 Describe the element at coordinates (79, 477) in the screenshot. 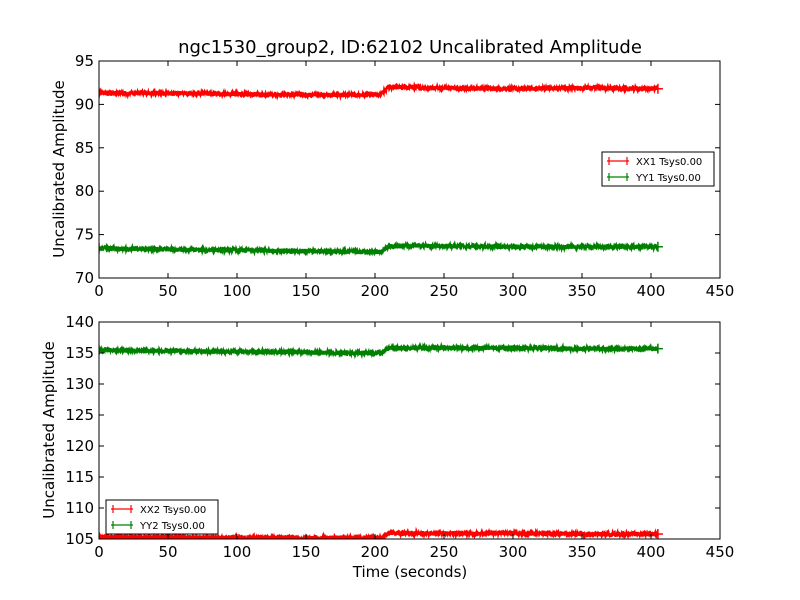

I see `y-tick-label: 115` at that location.